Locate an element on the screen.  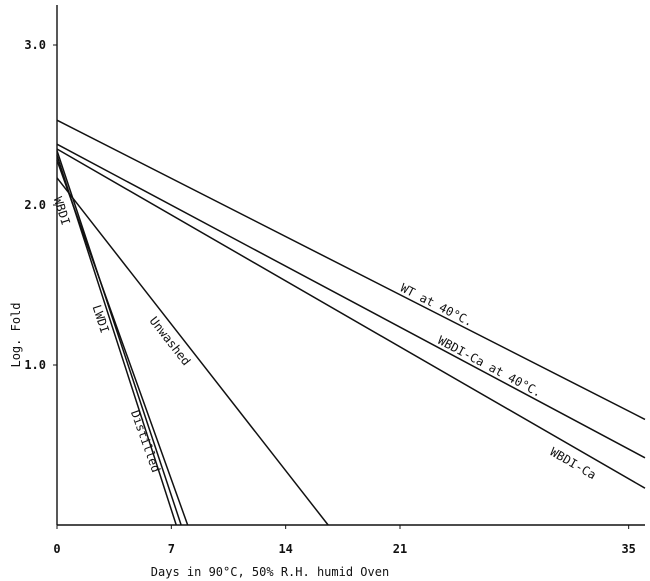
x-tick-label: 7 is located at coordinates (171, 549).